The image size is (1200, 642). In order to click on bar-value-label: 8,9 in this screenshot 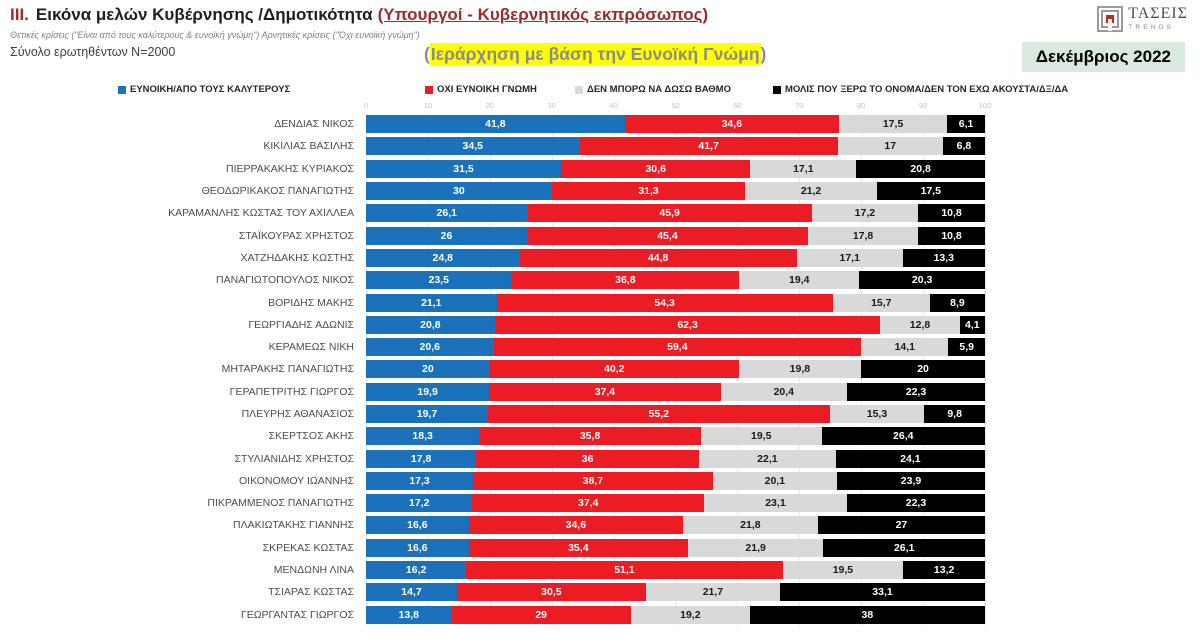, I will do `click(957, 302)`.